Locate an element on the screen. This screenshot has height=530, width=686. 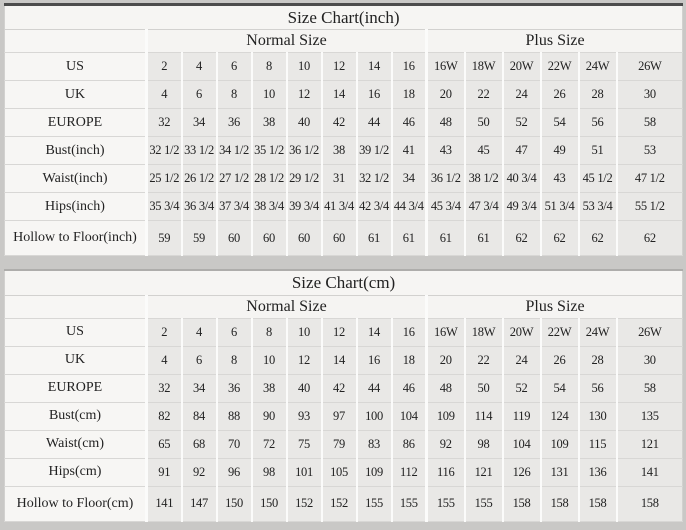
size-cell: 32 1/2 is located at coordinates (164, 150).